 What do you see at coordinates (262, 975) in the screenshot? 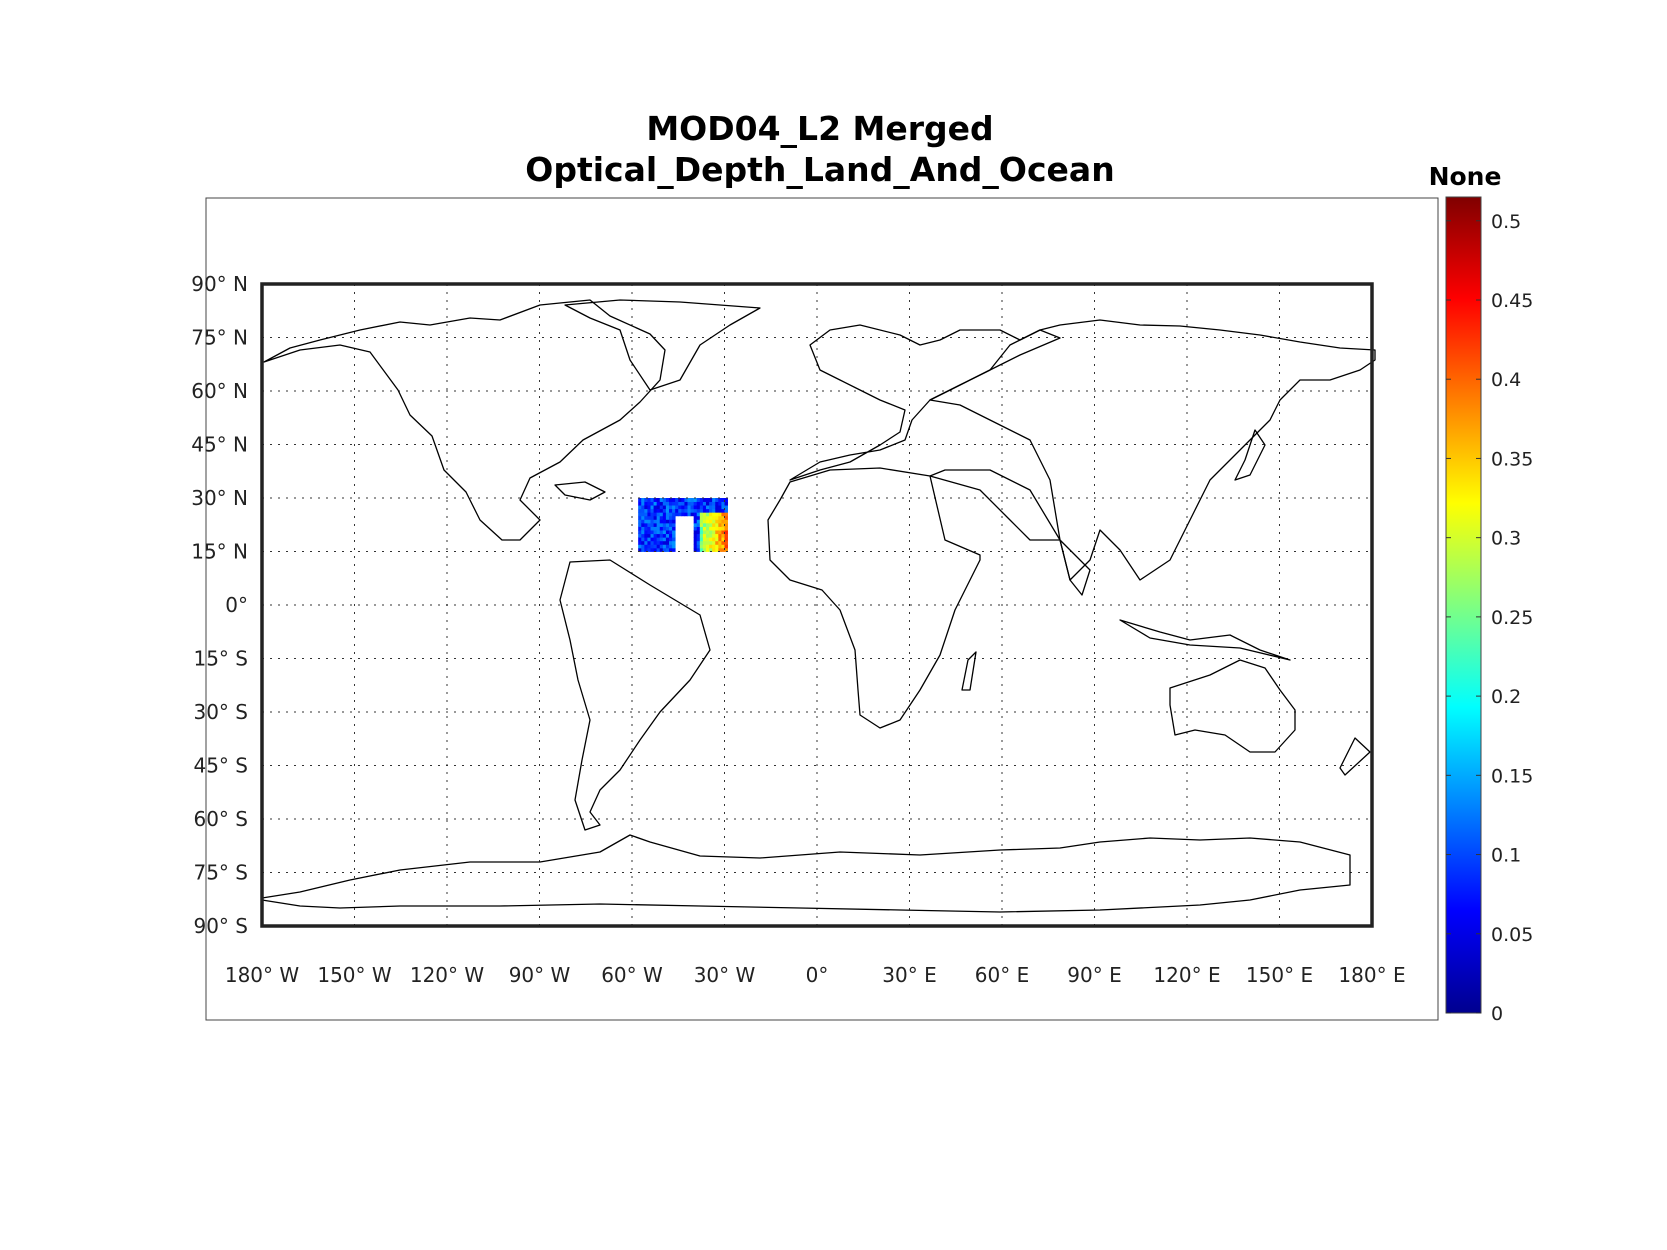
I see `lon-tick-label: 180° W` at bounding box center [262, 975].